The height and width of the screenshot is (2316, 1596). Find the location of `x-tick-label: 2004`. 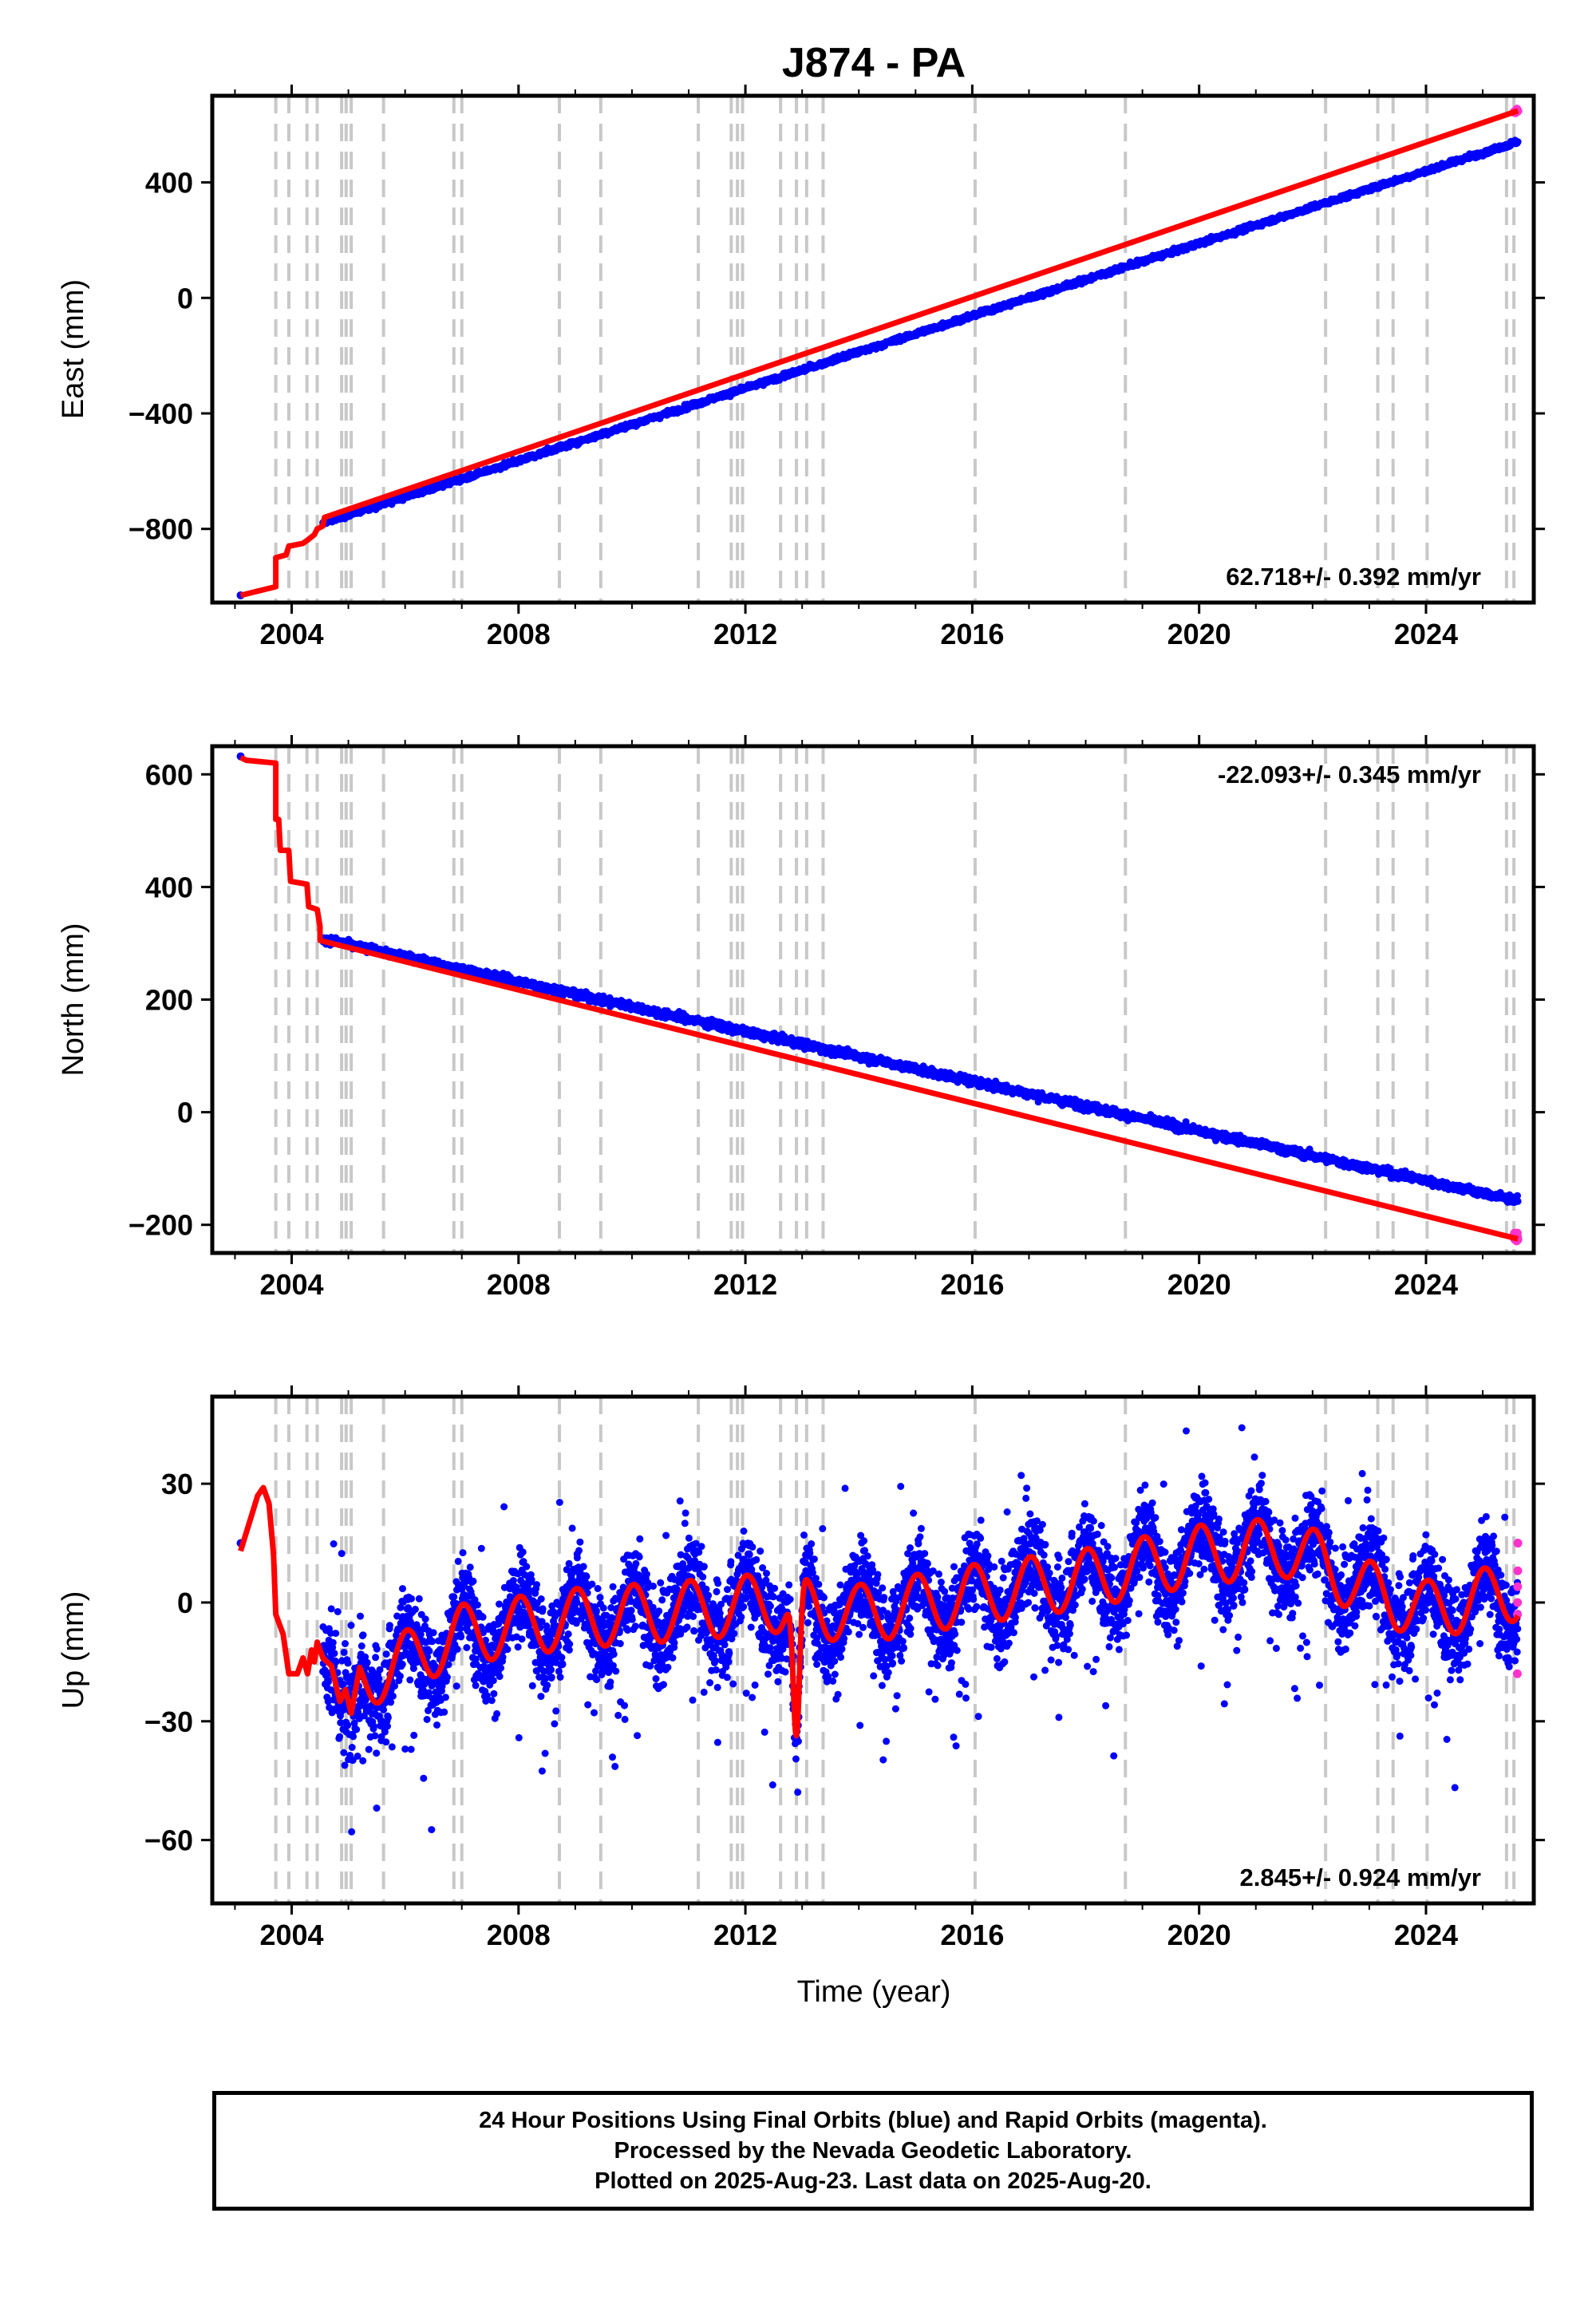

x-tick-label: 2004 is located at coordinates (291, 634).